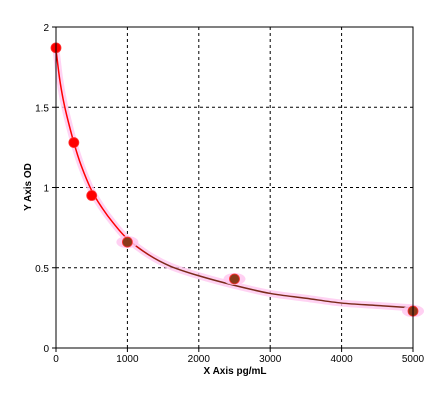  What do you see at coordinates (42, 269) in the screenshot?
I see `y-tick-label: 0.5` at bounding box center [42, 269].